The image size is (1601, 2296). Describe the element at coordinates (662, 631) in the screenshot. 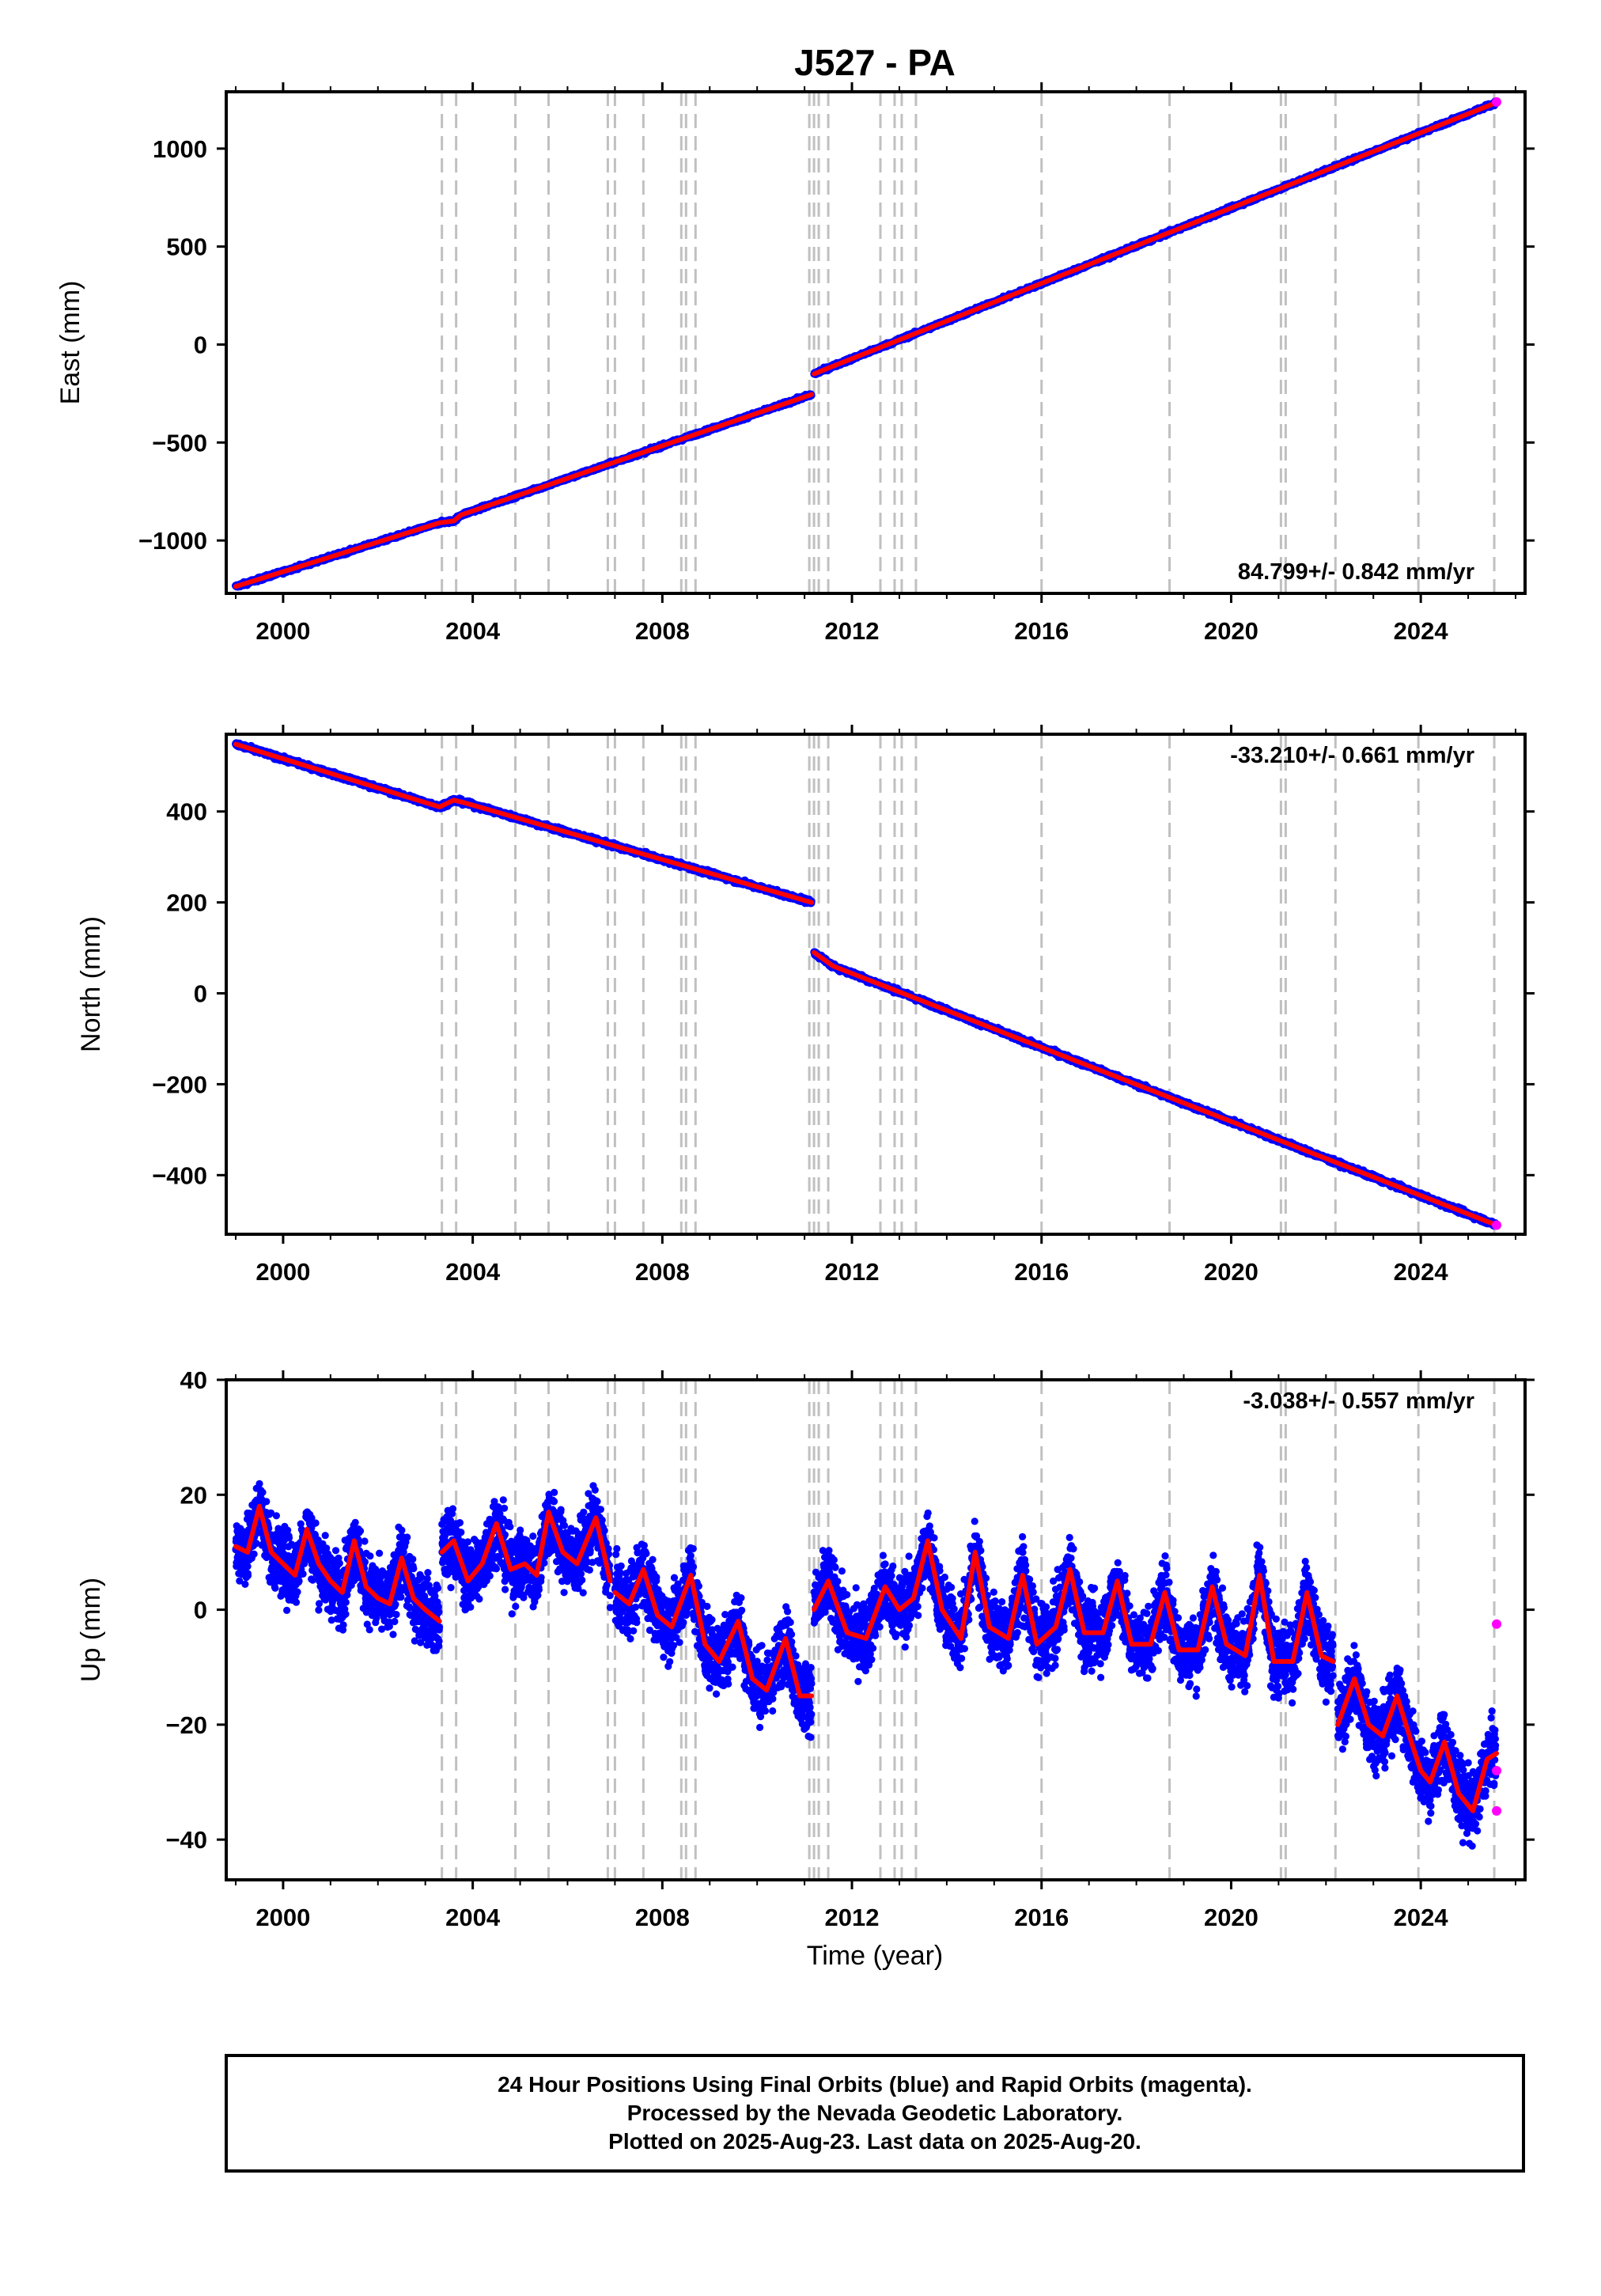

I see `east-x-tick-label: 2008` at that location.